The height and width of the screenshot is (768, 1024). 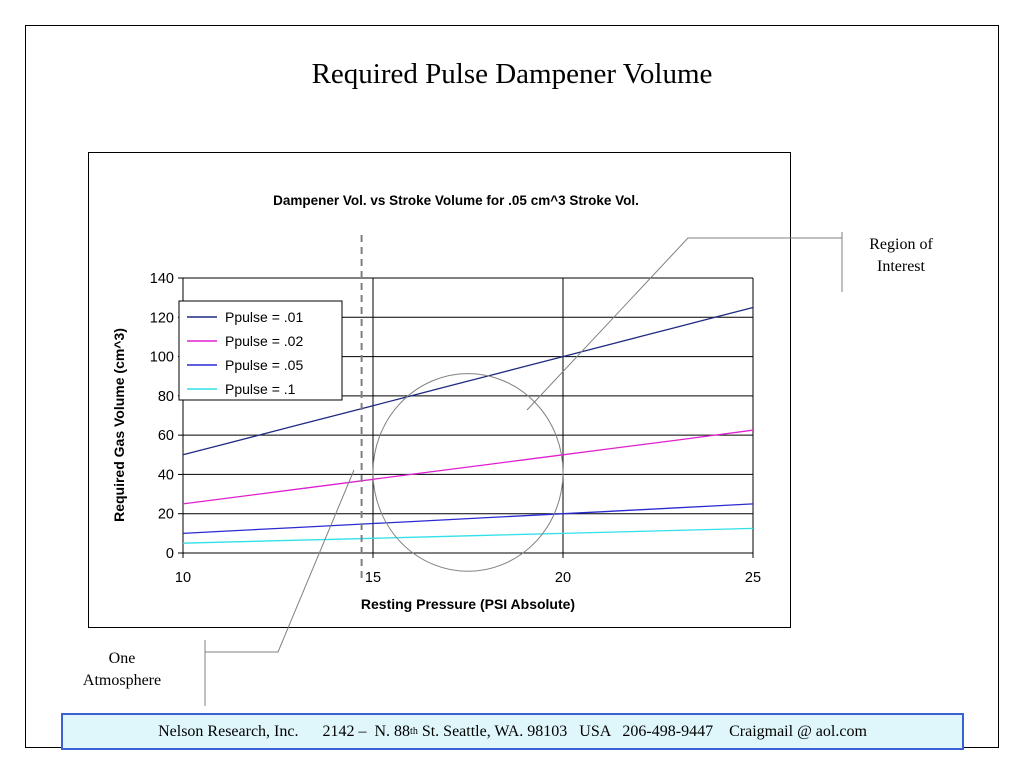 What do you see at coordinates (166, 515) in the screenshot?
I see `y-tick-label: 20` at bounding box center [166, 515].